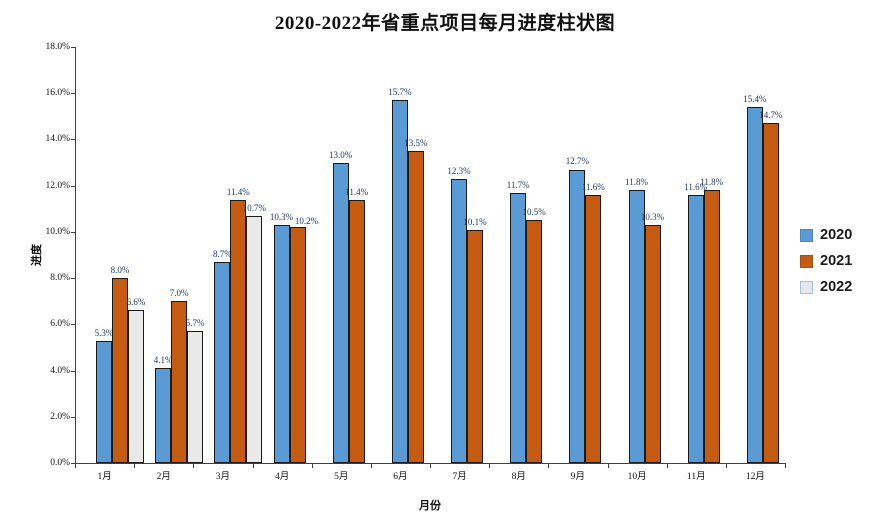 The width and height of the screenshot is (890, 522). Describe the element at coordinates (459, 320) in the screenshot. I see `bar-2020-7月` at that location.